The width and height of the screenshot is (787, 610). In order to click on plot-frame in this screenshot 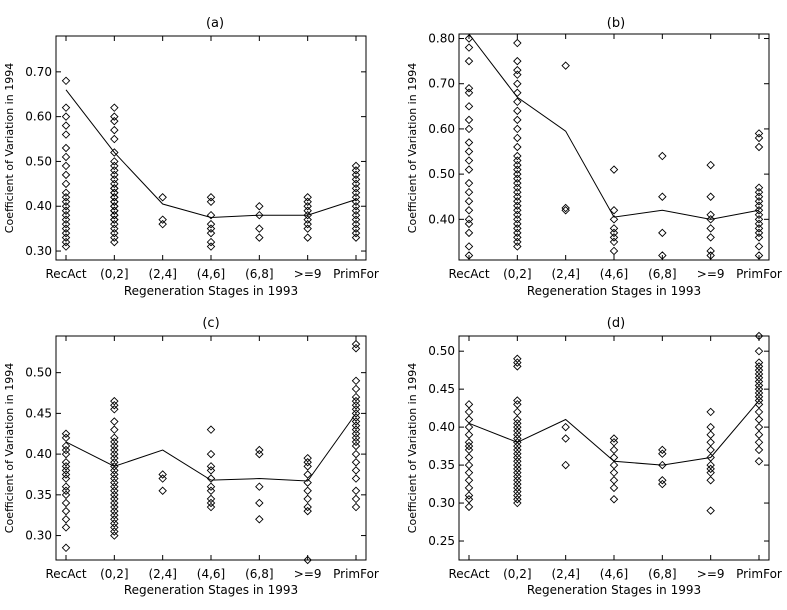, I will do `click(211, 448)`.